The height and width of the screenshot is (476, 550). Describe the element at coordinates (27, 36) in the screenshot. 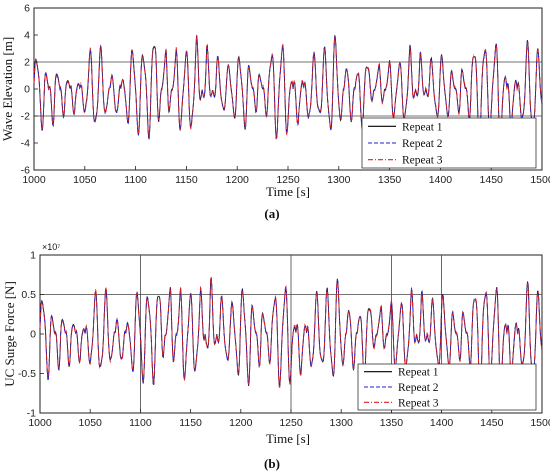

I see `y-tick-label: 4` at that location.